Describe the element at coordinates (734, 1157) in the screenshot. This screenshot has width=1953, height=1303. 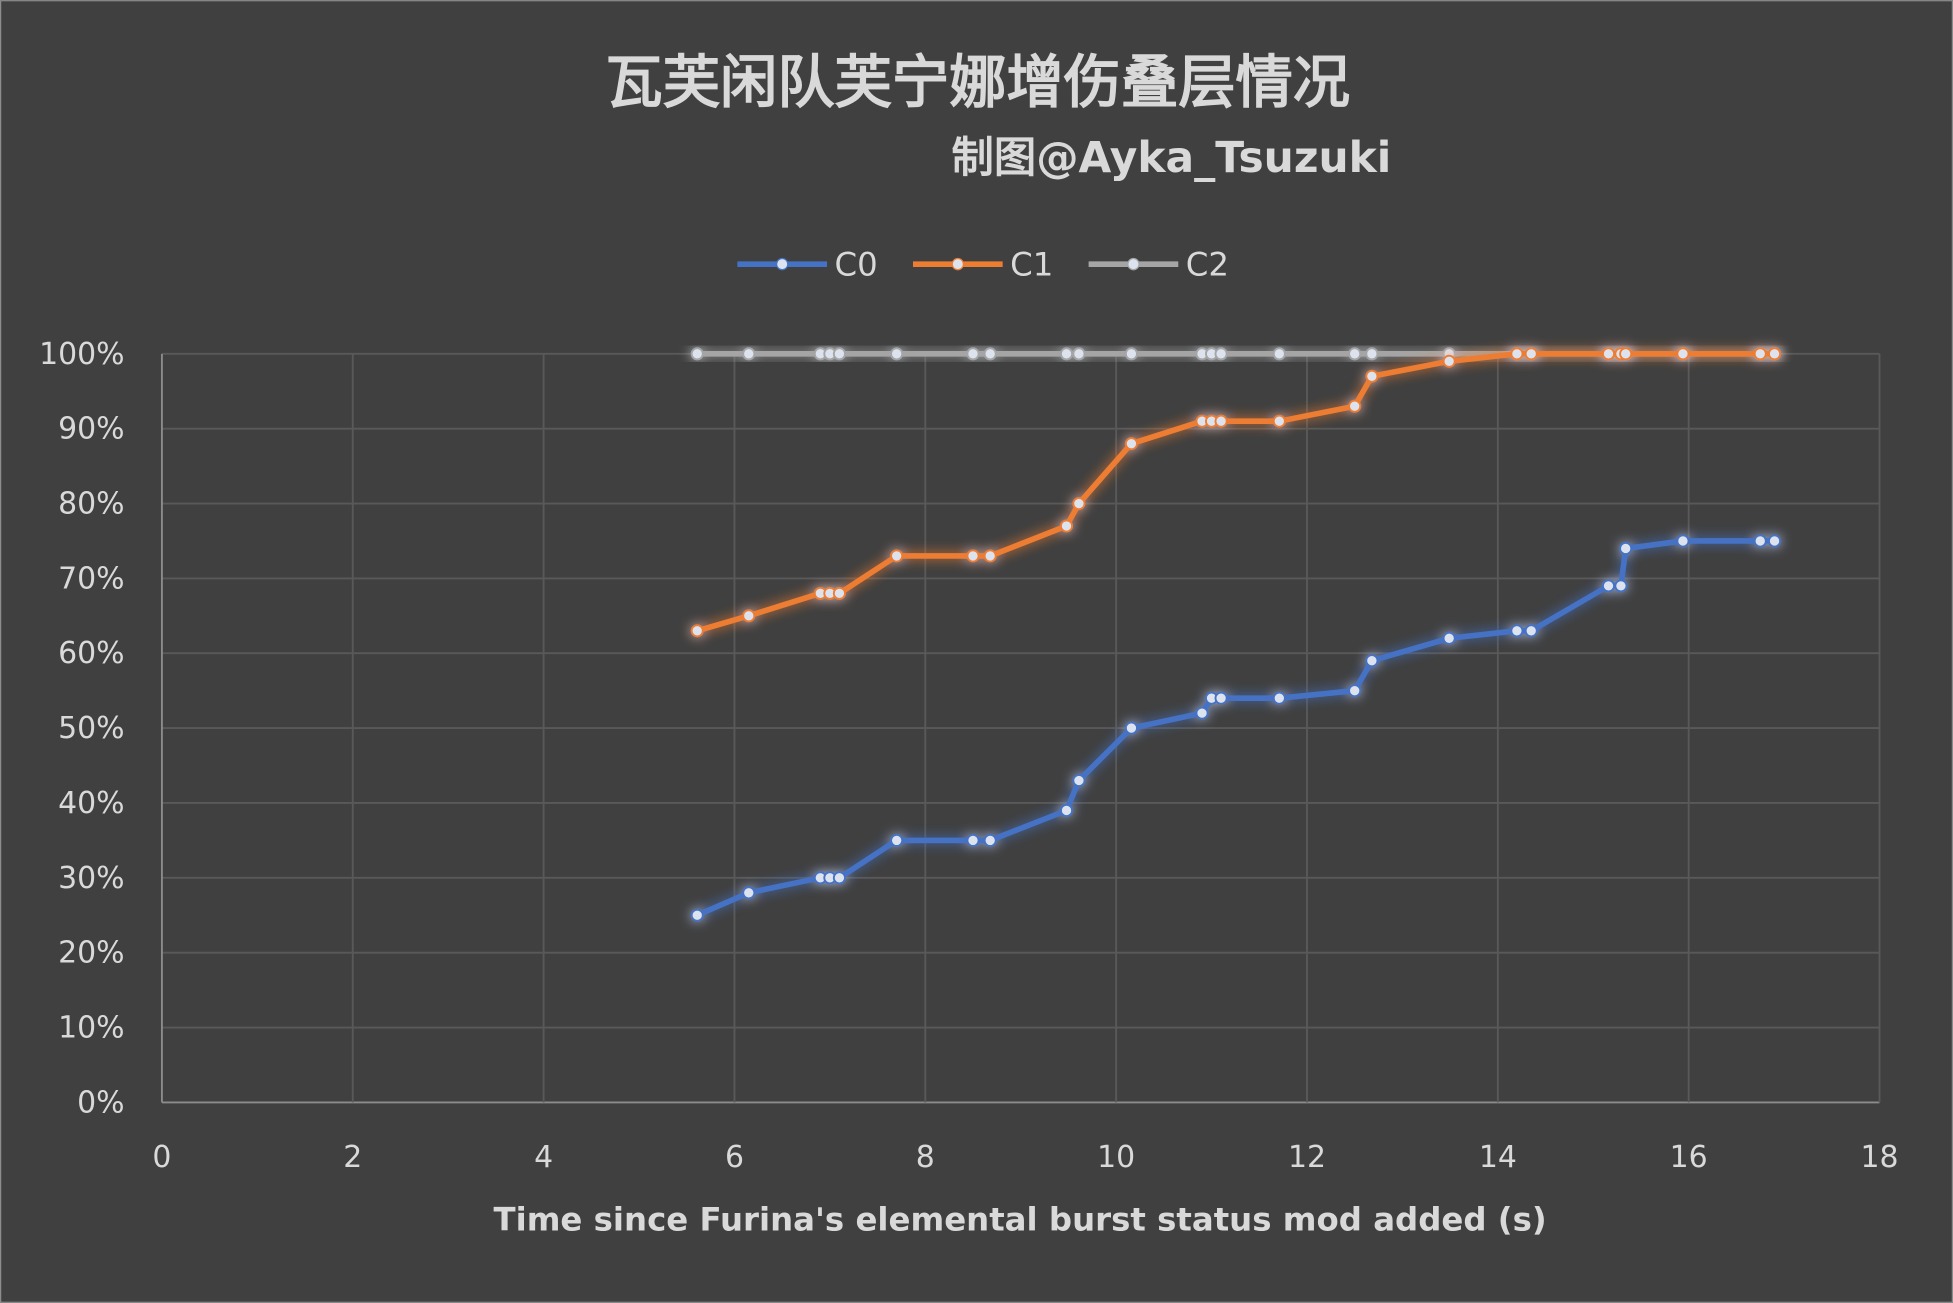
I see `x-tick-label: 6` at that location.